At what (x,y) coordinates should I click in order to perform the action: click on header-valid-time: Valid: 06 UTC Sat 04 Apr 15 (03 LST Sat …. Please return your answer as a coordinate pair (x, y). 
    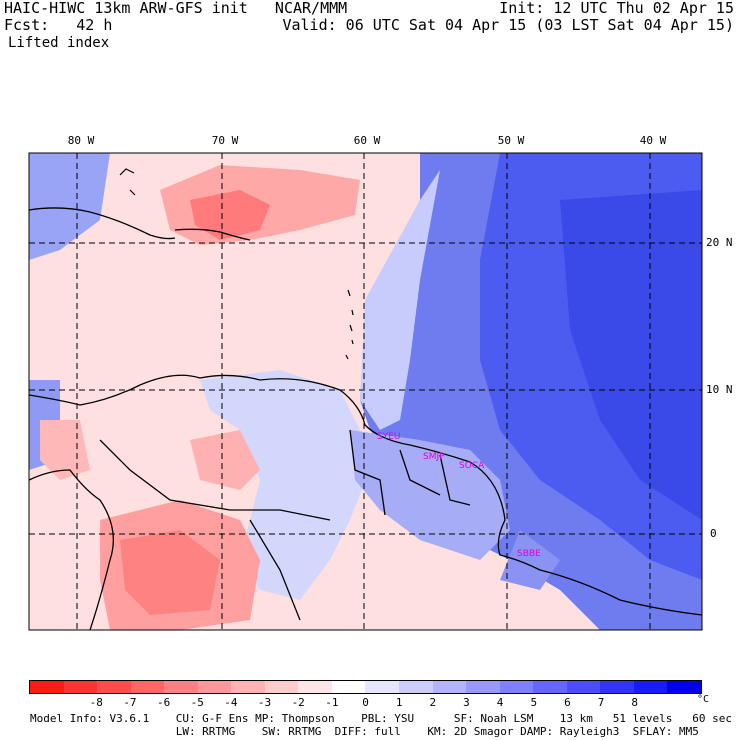
    Looking at the image, I should click on (508, 25).